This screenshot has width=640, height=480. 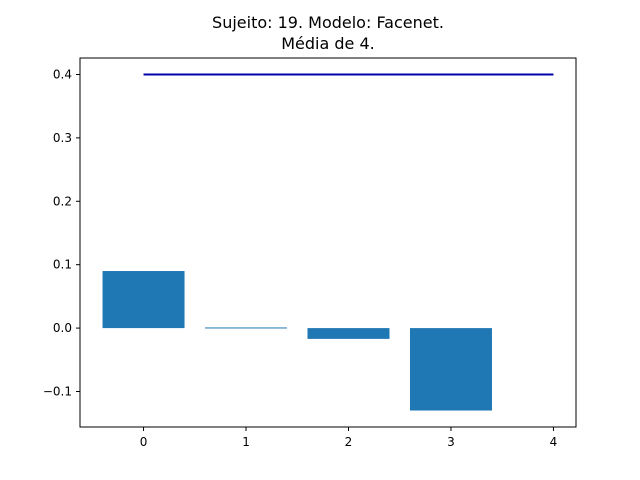 I want to click on x-tick-label-4: 4, so click(x=554, y=442).